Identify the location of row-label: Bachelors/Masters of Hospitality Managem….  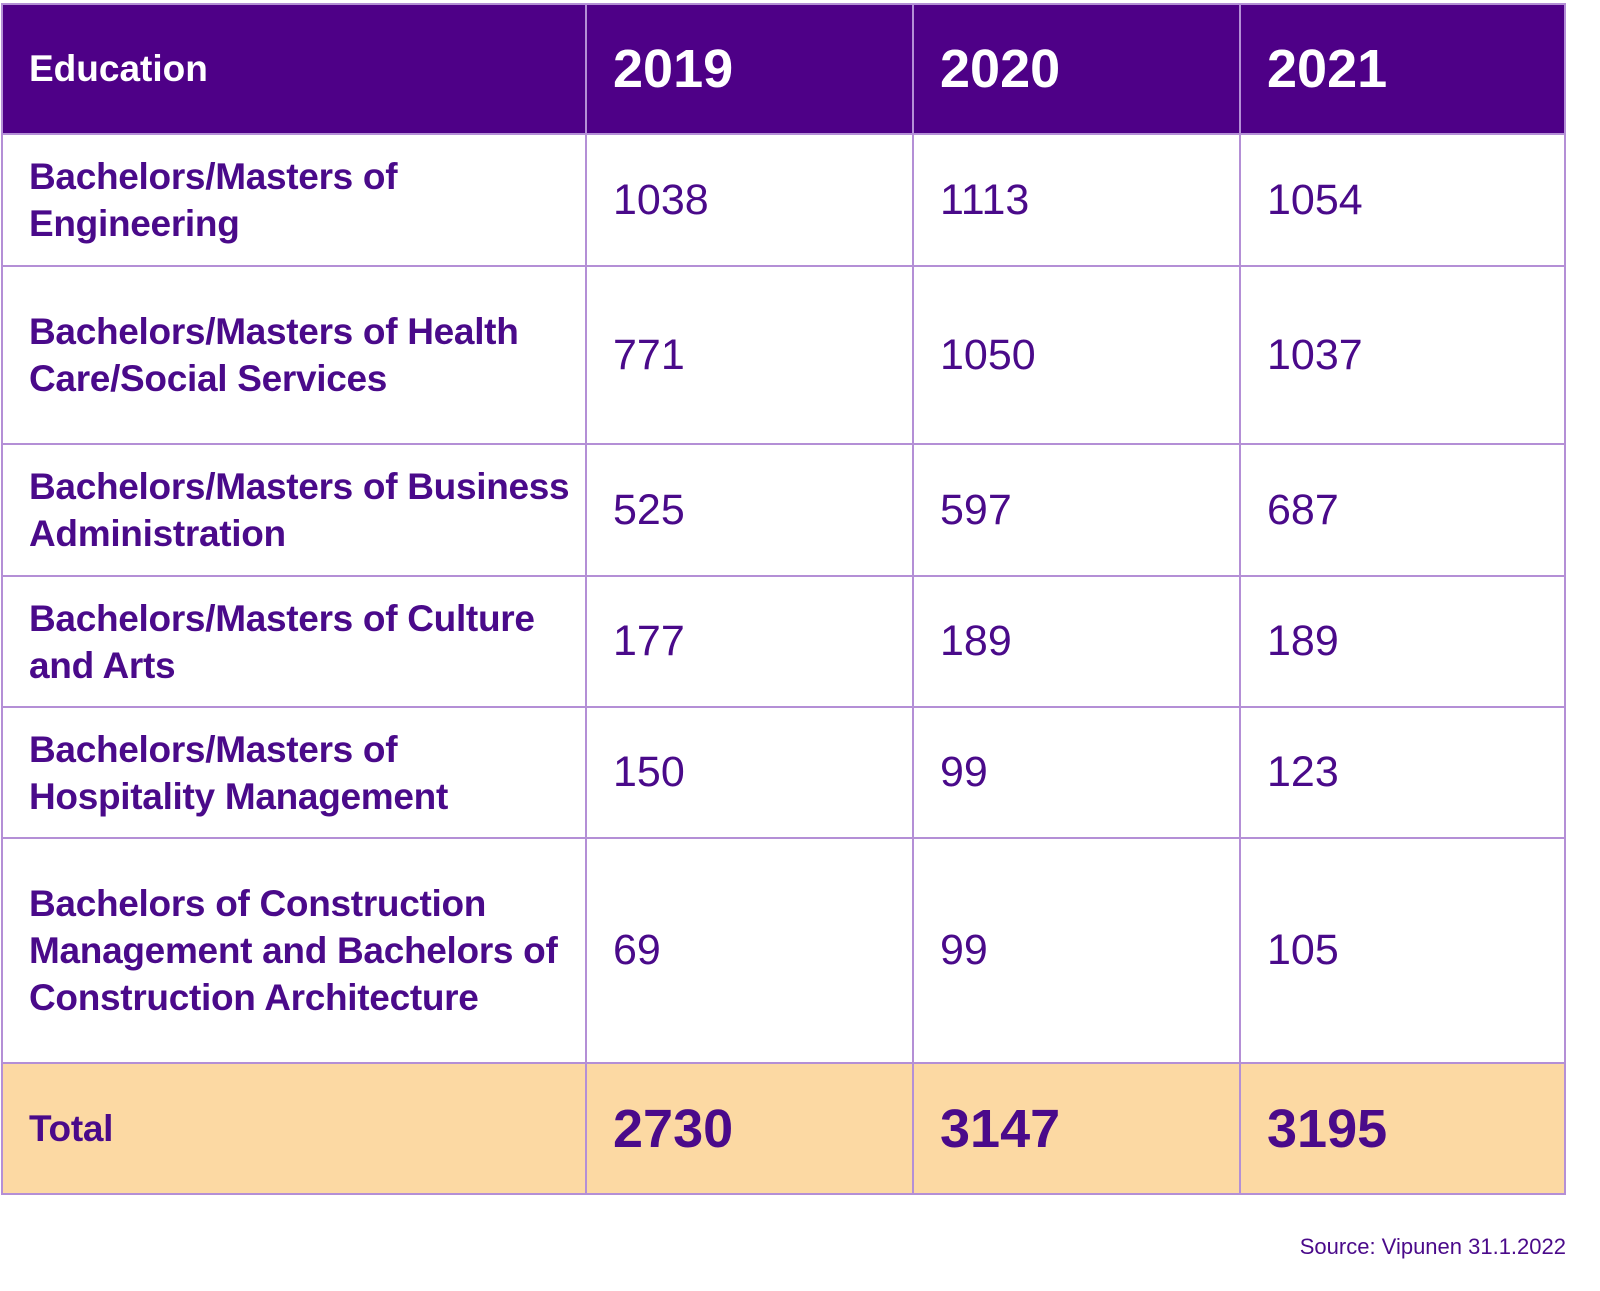
(294, 772).